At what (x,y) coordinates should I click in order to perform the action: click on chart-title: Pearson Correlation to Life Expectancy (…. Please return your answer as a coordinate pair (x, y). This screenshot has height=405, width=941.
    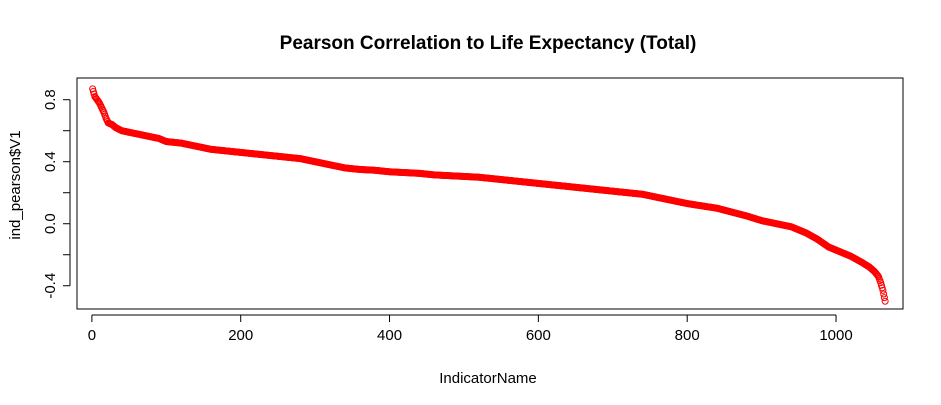
    Looking at the image, I should click on (488, 43).